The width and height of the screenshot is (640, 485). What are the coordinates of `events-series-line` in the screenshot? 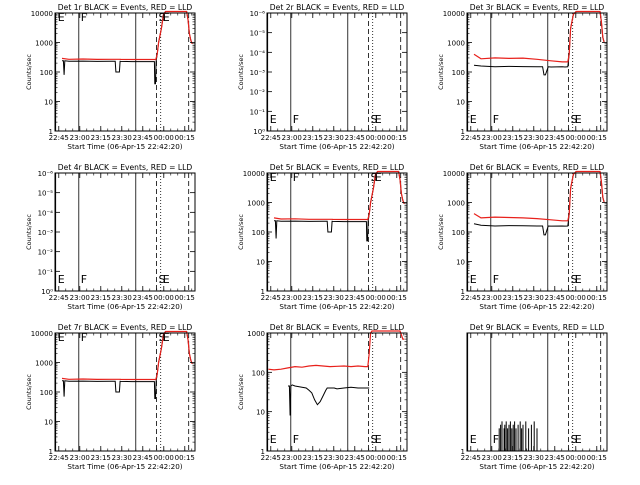 It's located at (539, 203).